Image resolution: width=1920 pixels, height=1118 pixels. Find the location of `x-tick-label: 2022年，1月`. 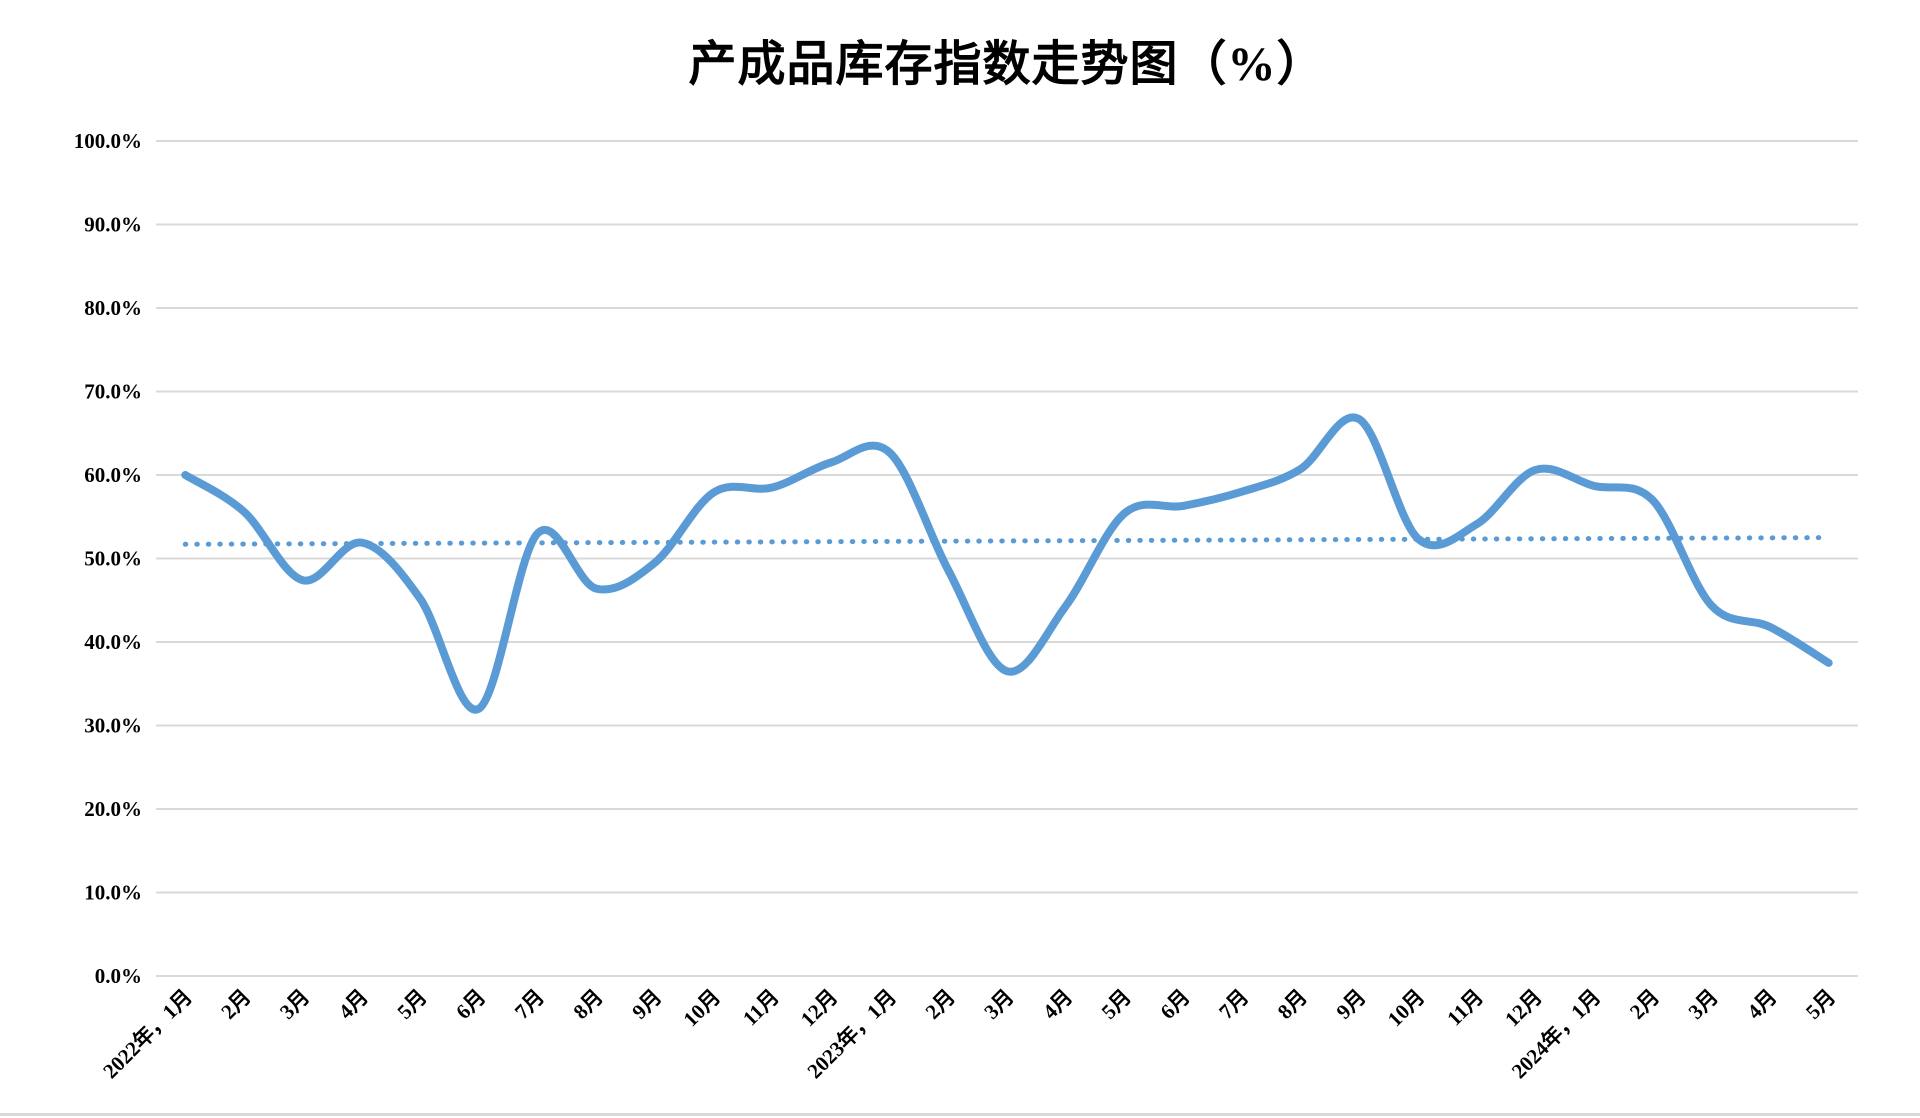

x-tick-label: 2022年，1月 is located at coordinates (147, 1034).